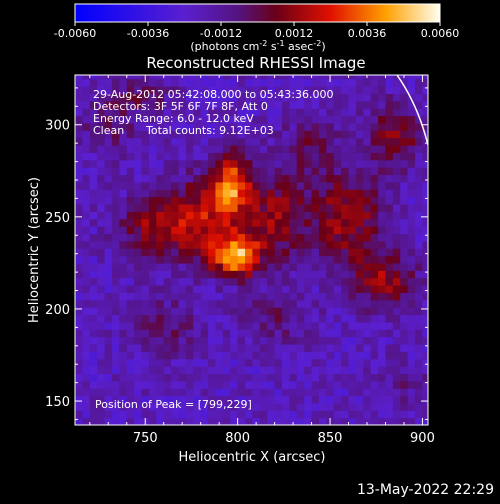 The height and width of the screenshot is (504, 500). I want to click on y-tick-label: 200, so click(57, 310).